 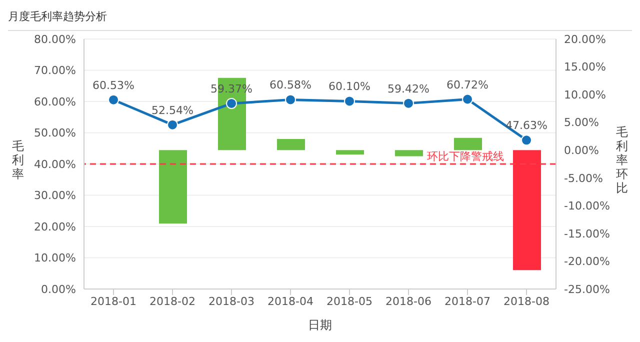 I want to click on y2-tick-label: -25.00%, so click(x=587, y=289).